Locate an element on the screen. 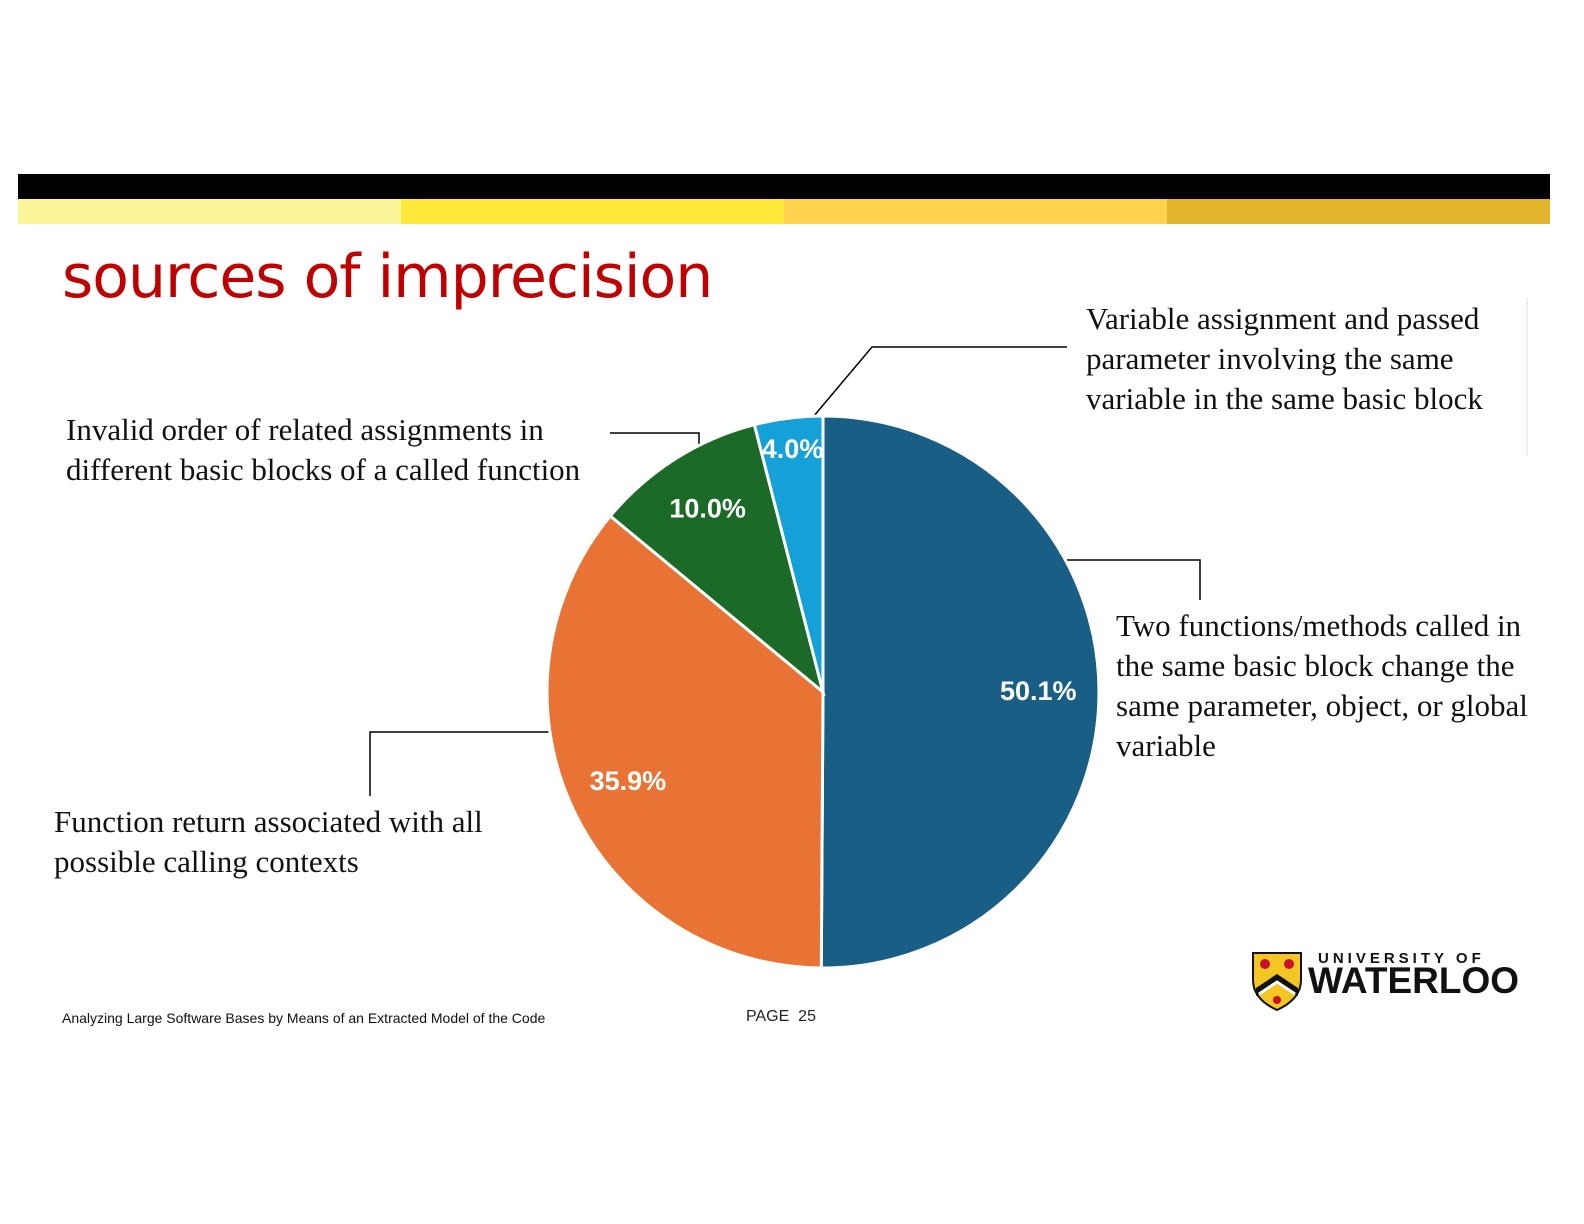 The image size is (1584, 1224). logo-shield is located at coordinates (1277, 982).